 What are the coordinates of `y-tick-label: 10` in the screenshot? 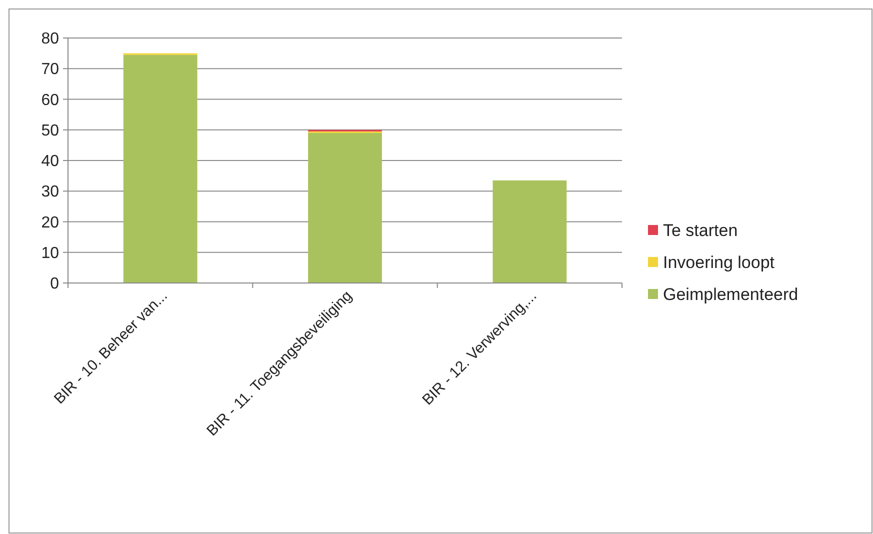 It's located at (50, 253).